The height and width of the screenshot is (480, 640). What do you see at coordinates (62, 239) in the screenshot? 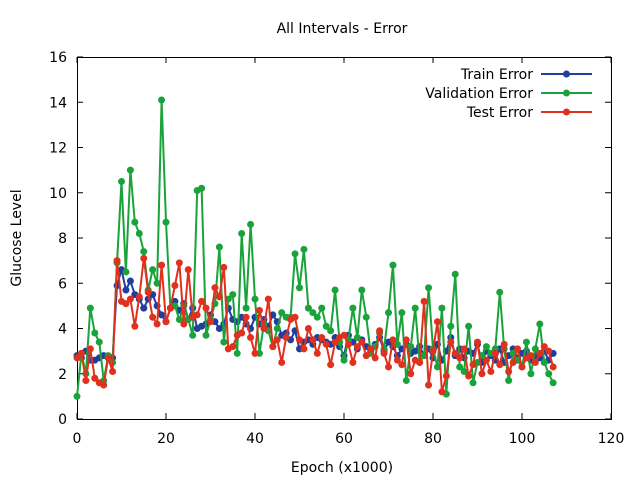
I see `y-tick-label: 8` at bounding box center [62, 239].